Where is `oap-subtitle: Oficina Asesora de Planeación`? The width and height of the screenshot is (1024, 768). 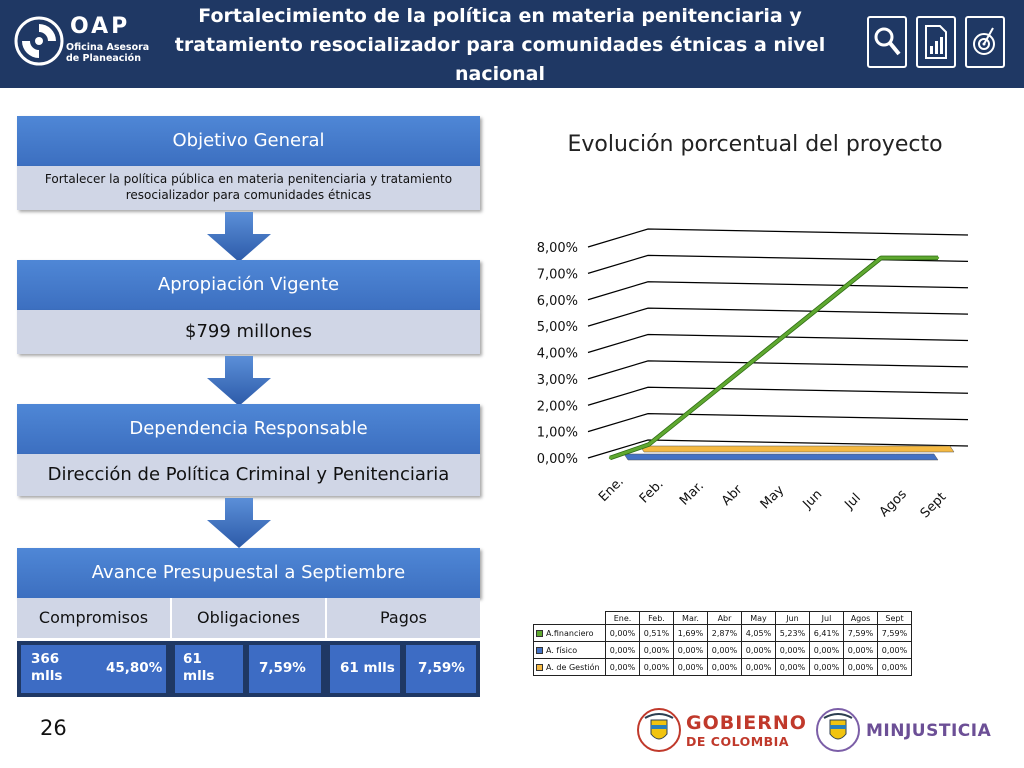 oap-subtitle: Oficina Asesora de Planeación is located at coordinates (107, 53).